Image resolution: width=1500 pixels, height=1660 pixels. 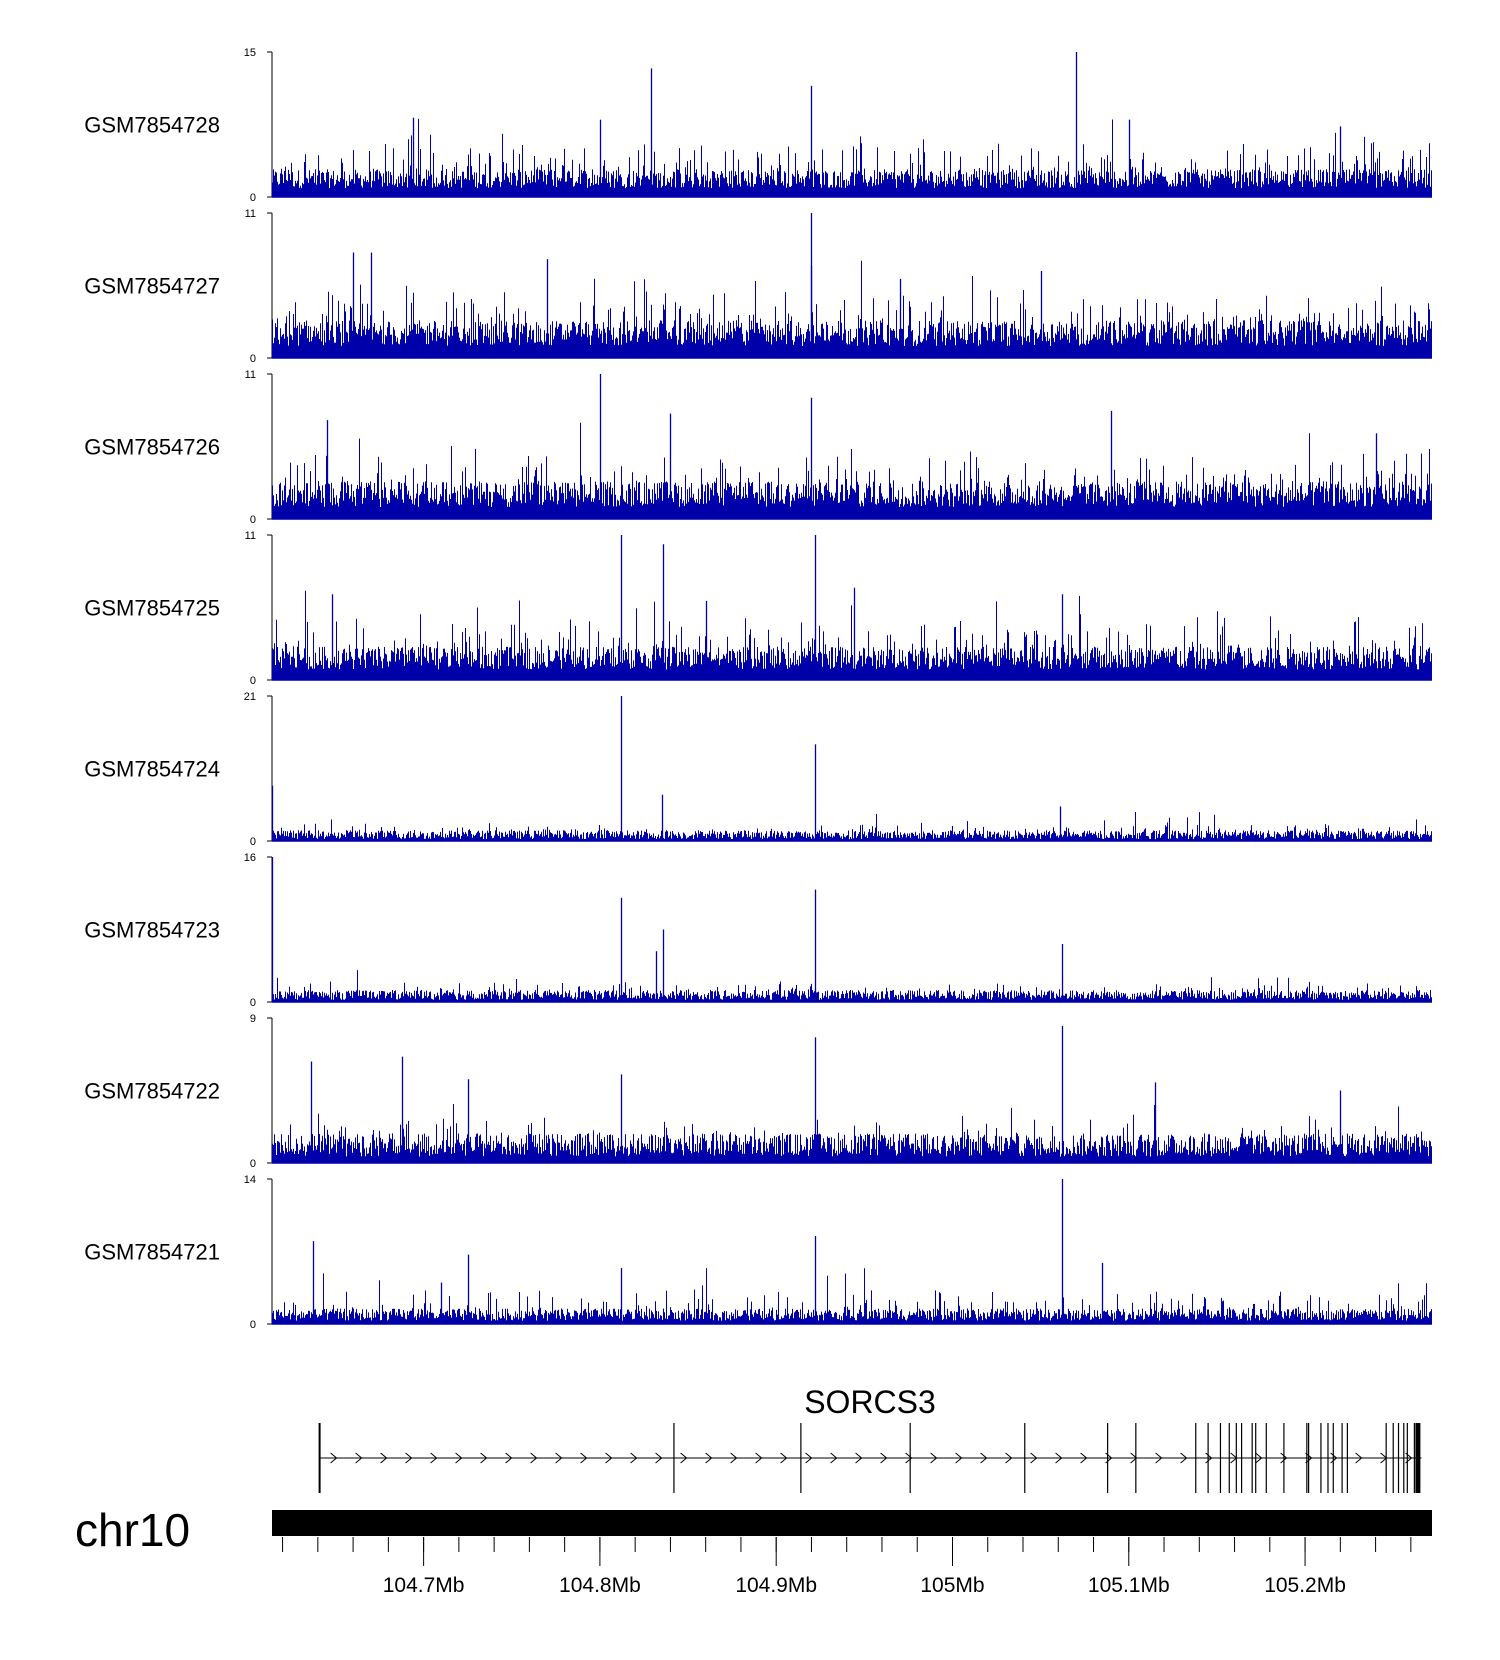 What do you see at coordinates (152, 286) in the screenshot?
I see `track-label: GSM7854727` at bounding box center [152, 286].